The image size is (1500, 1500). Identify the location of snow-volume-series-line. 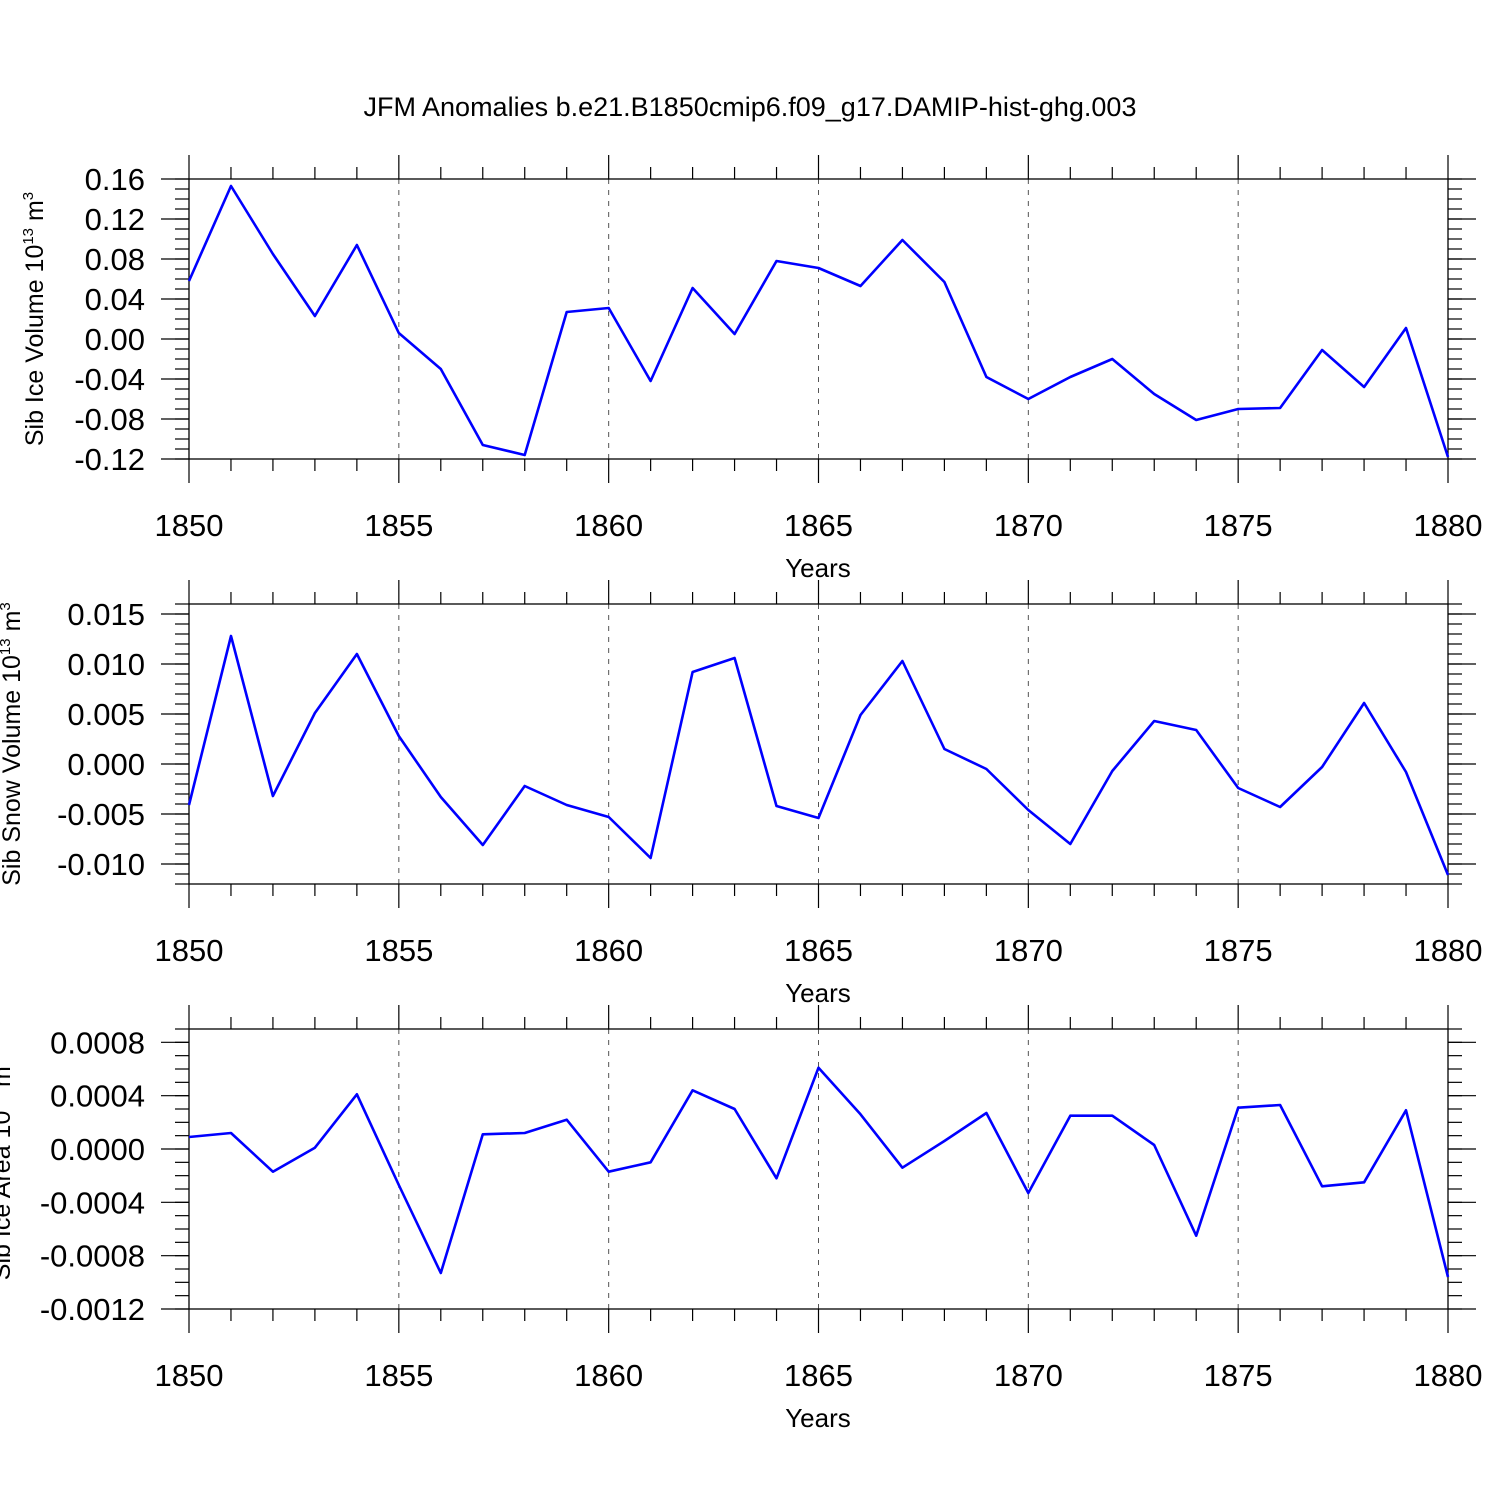
(818, 755).